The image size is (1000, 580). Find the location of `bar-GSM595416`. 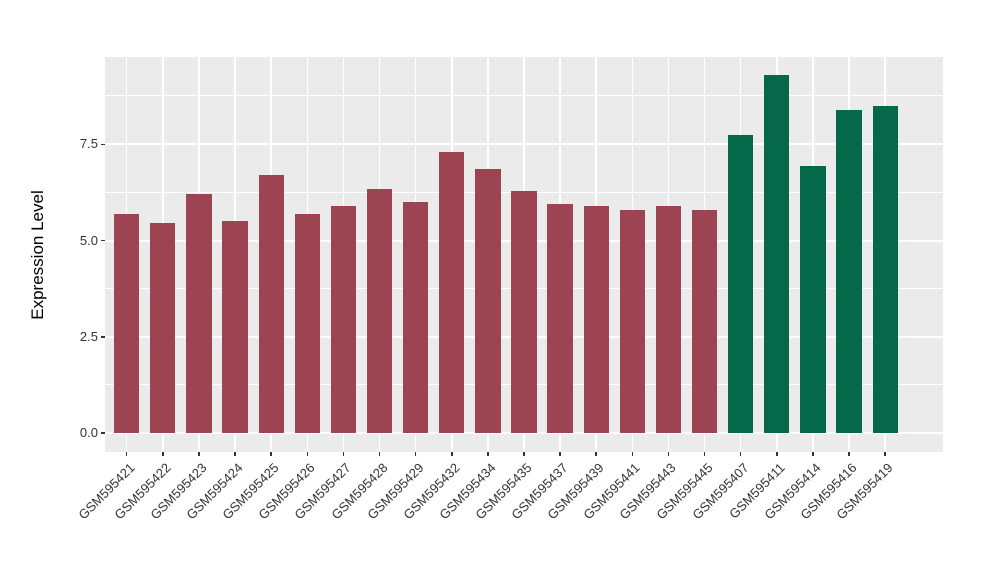

bar-GSM595416 is located at coordinates (849, 271).